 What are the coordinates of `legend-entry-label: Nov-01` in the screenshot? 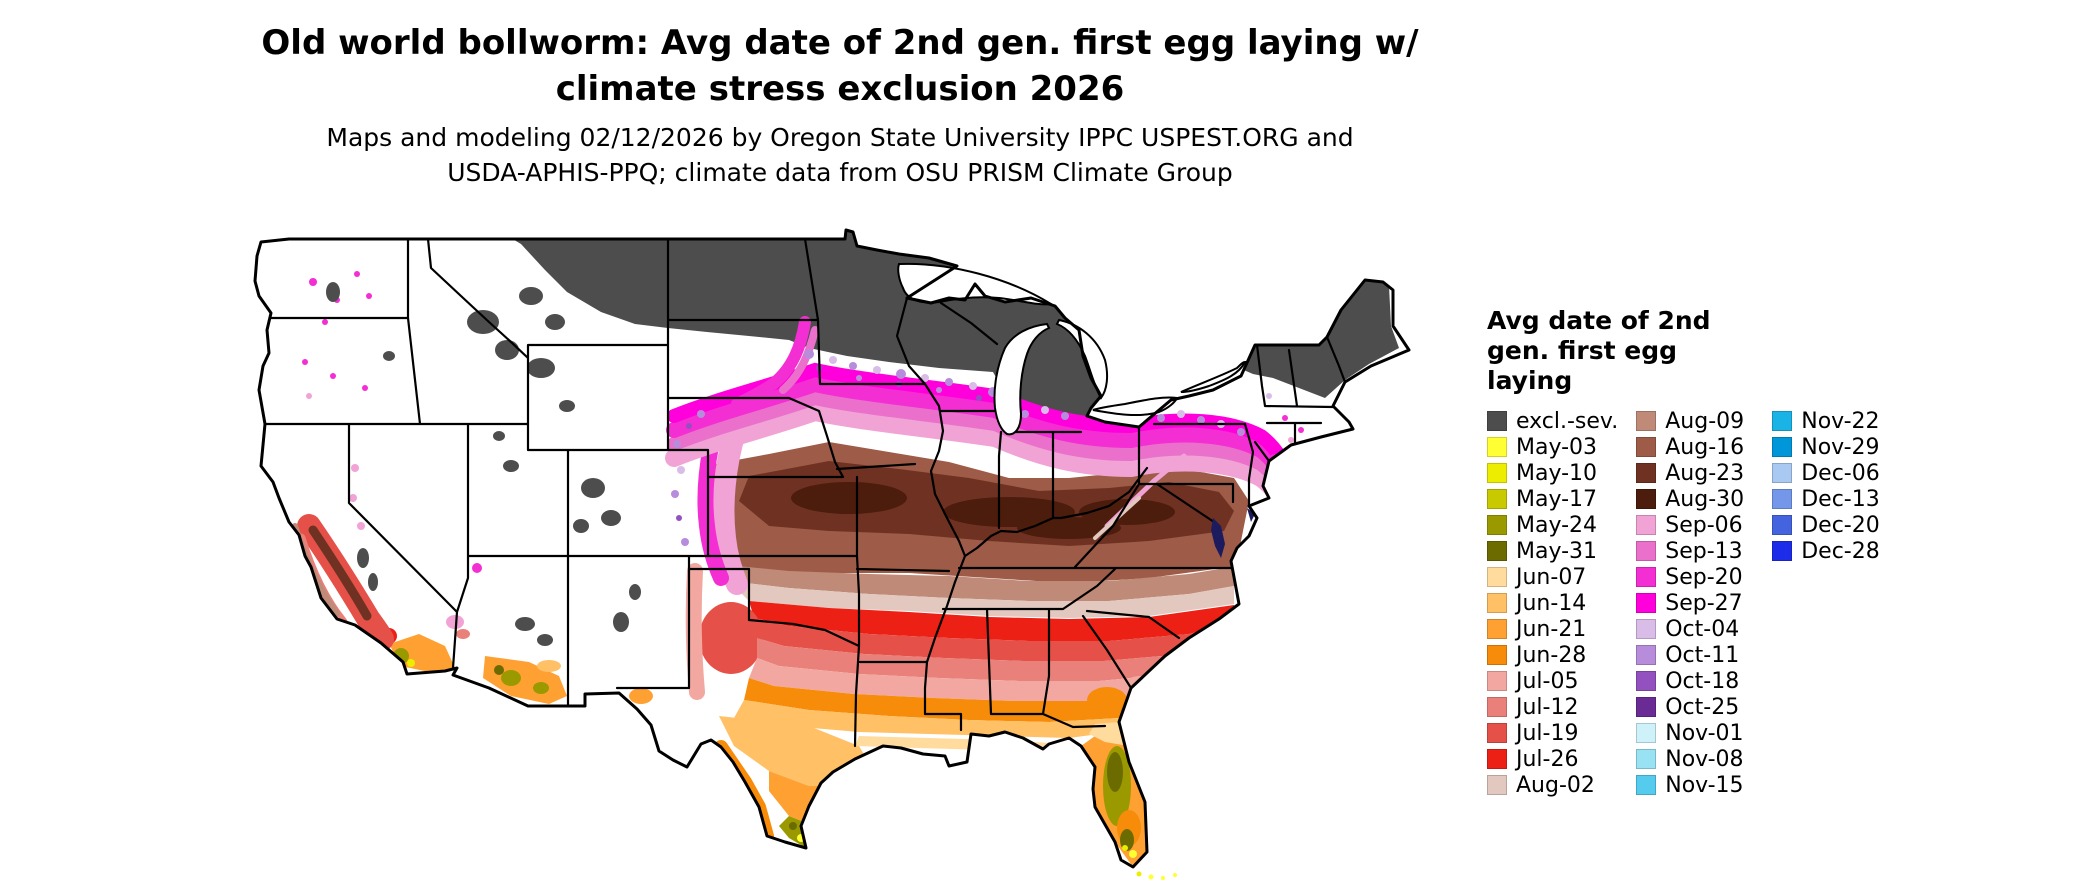 It's located at (1704, 733).